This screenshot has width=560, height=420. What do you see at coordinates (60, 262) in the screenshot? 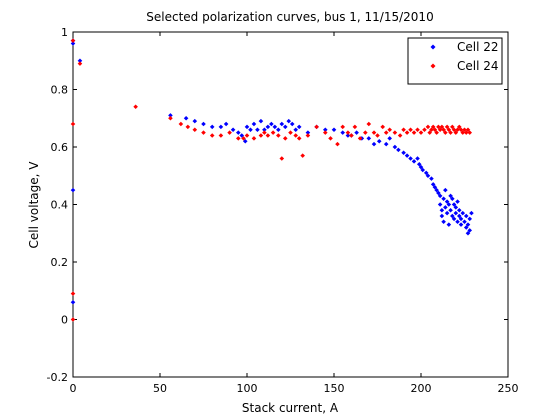
I see `y-tick-label: 0.2` at bounding box center [60, 262].